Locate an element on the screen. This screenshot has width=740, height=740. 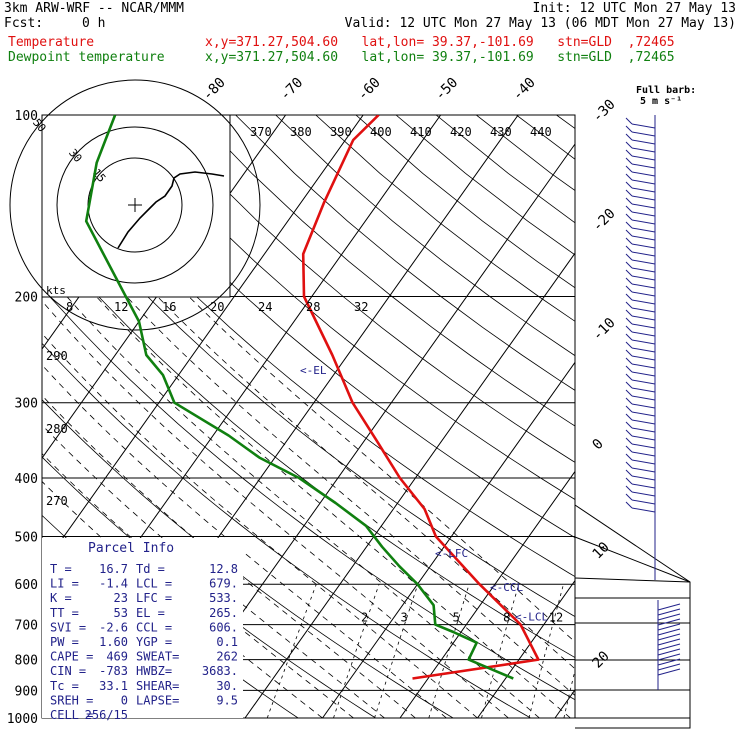
isotherm-label: 10 is located at coordinates (601, 550).